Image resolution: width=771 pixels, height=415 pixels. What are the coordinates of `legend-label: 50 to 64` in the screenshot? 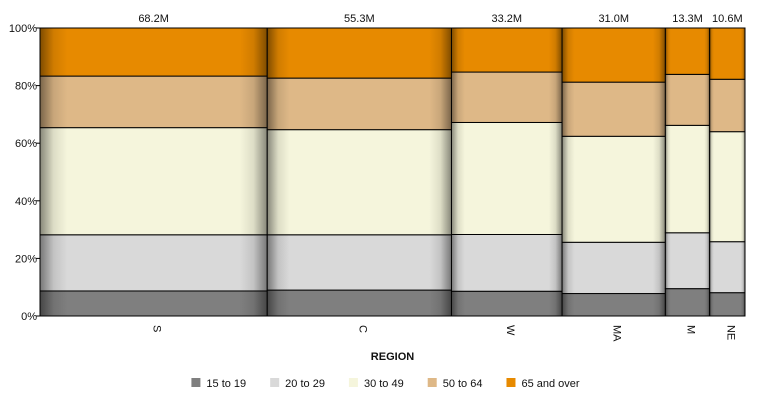 It's located at (463, 384).